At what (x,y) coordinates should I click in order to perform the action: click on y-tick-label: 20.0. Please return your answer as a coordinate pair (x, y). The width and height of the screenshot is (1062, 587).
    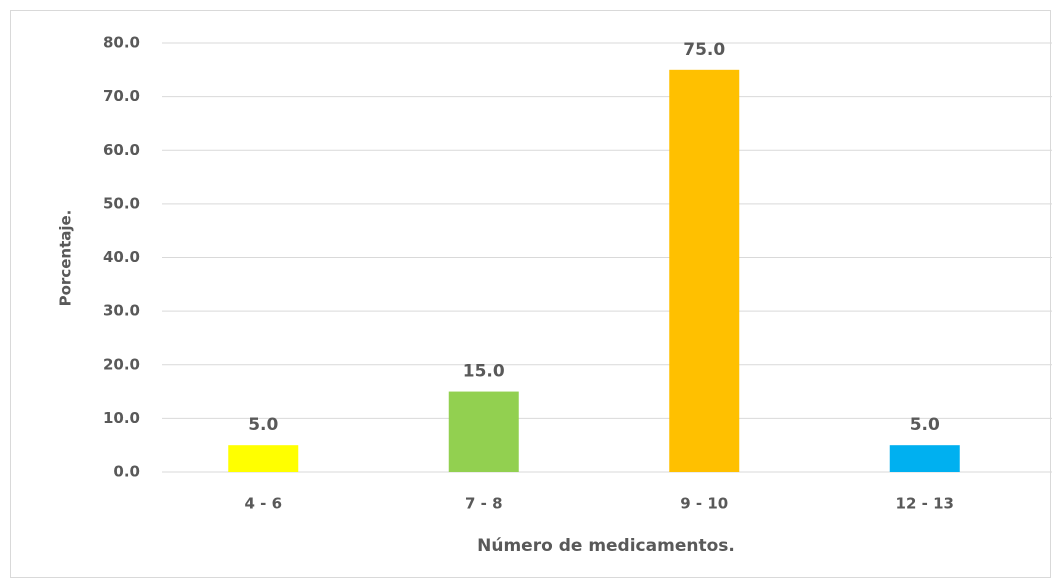
    Looking at the image, I should click on (121, 364).